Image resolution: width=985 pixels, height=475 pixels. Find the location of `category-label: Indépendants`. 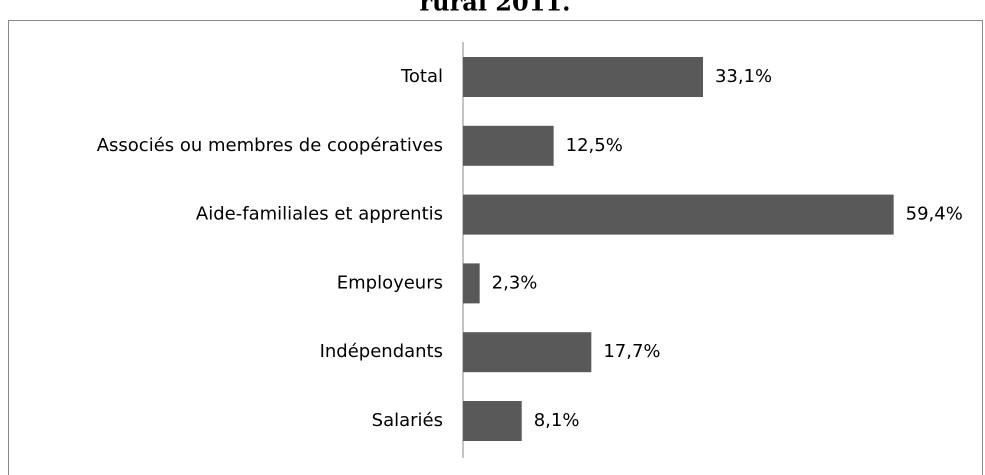

category-label: Indépendants is located at coordinates (381, 351).